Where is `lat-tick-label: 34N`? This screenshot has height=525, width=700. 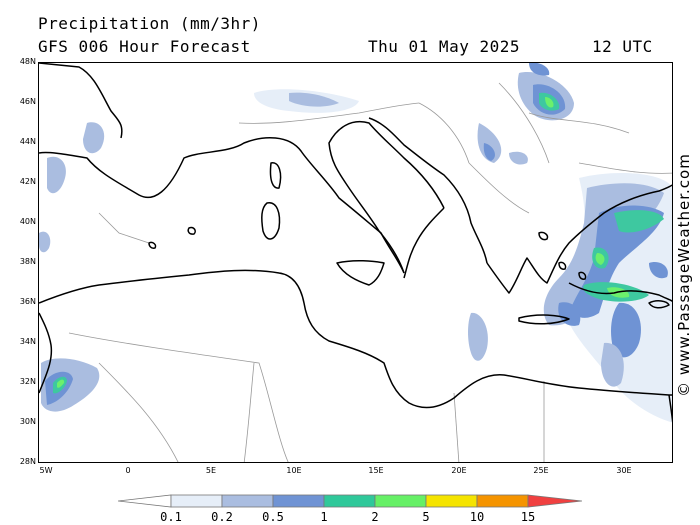
lat-tick-label: 34N is located at coordinates (27, 341).